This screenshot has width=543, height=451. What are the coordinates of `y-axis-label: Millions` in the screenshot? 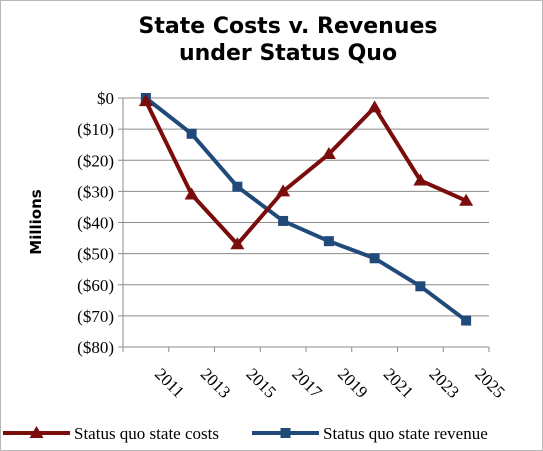 It's located at (36, 221).